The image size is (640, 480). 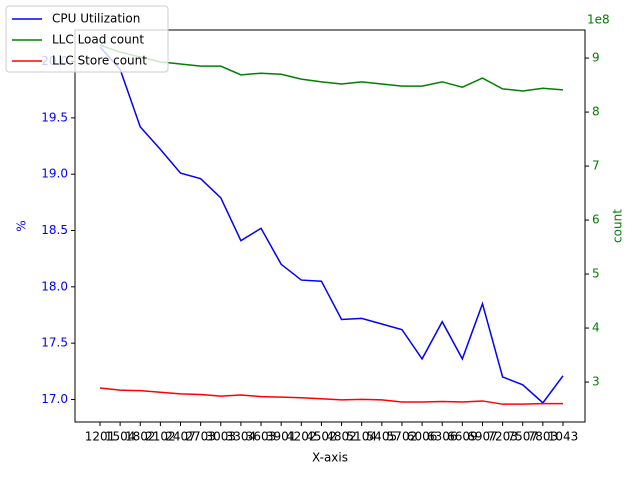 I want to click on legend-label: LLC Load count, so click(x=98, y=40).